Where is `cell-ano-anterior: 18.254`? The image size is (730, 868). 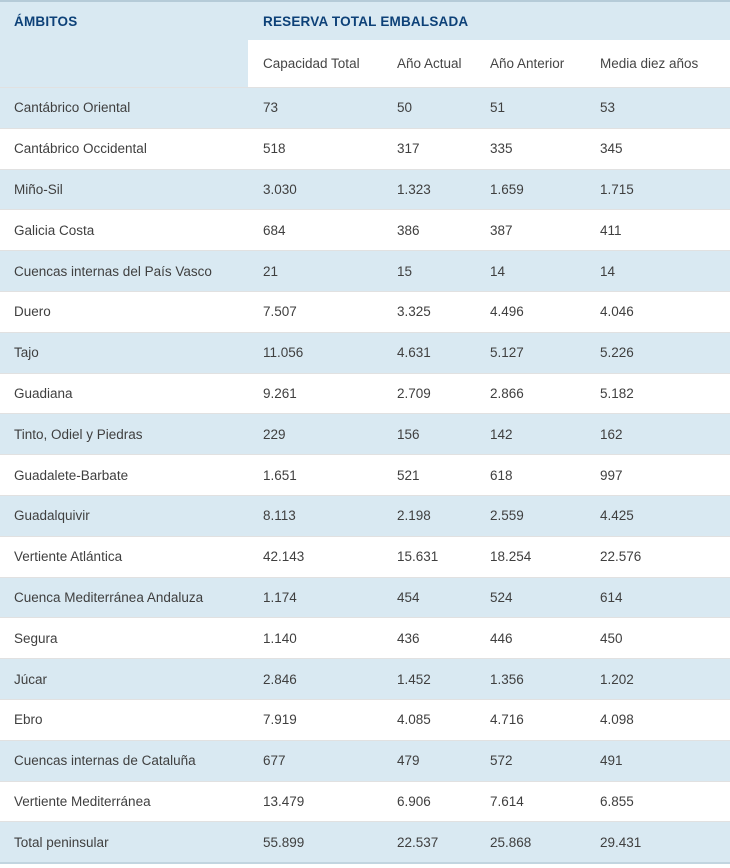 cell-ano-anterior: 18.254 is located at coordinates (511, 557).